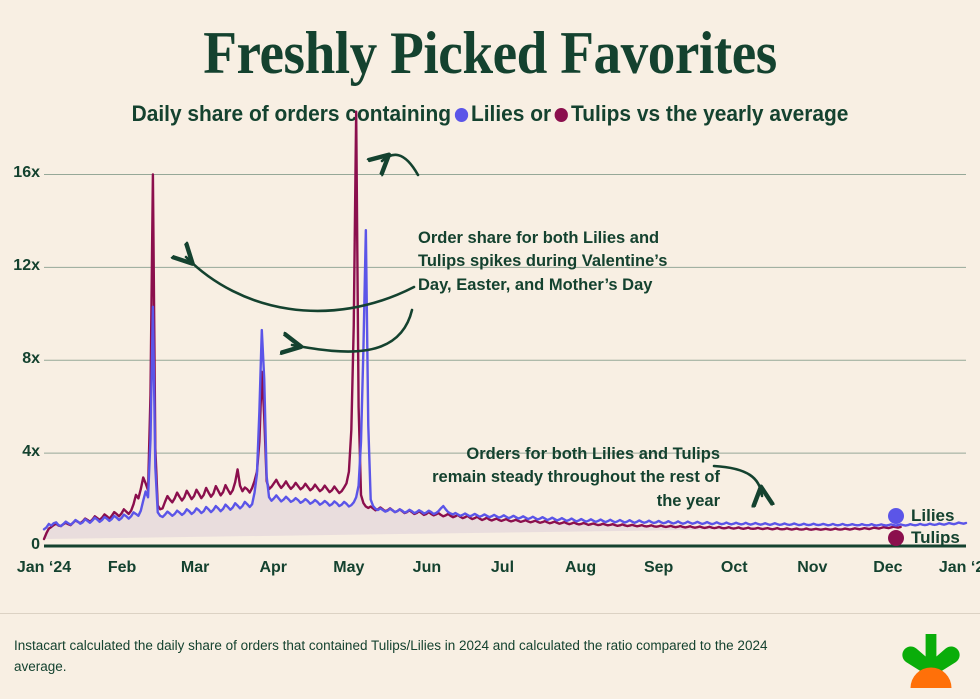 Image resolution: width=980 pixels, height=699 pixels. I want to click on x-axis-tick-label: Aug, so click(581, 567).